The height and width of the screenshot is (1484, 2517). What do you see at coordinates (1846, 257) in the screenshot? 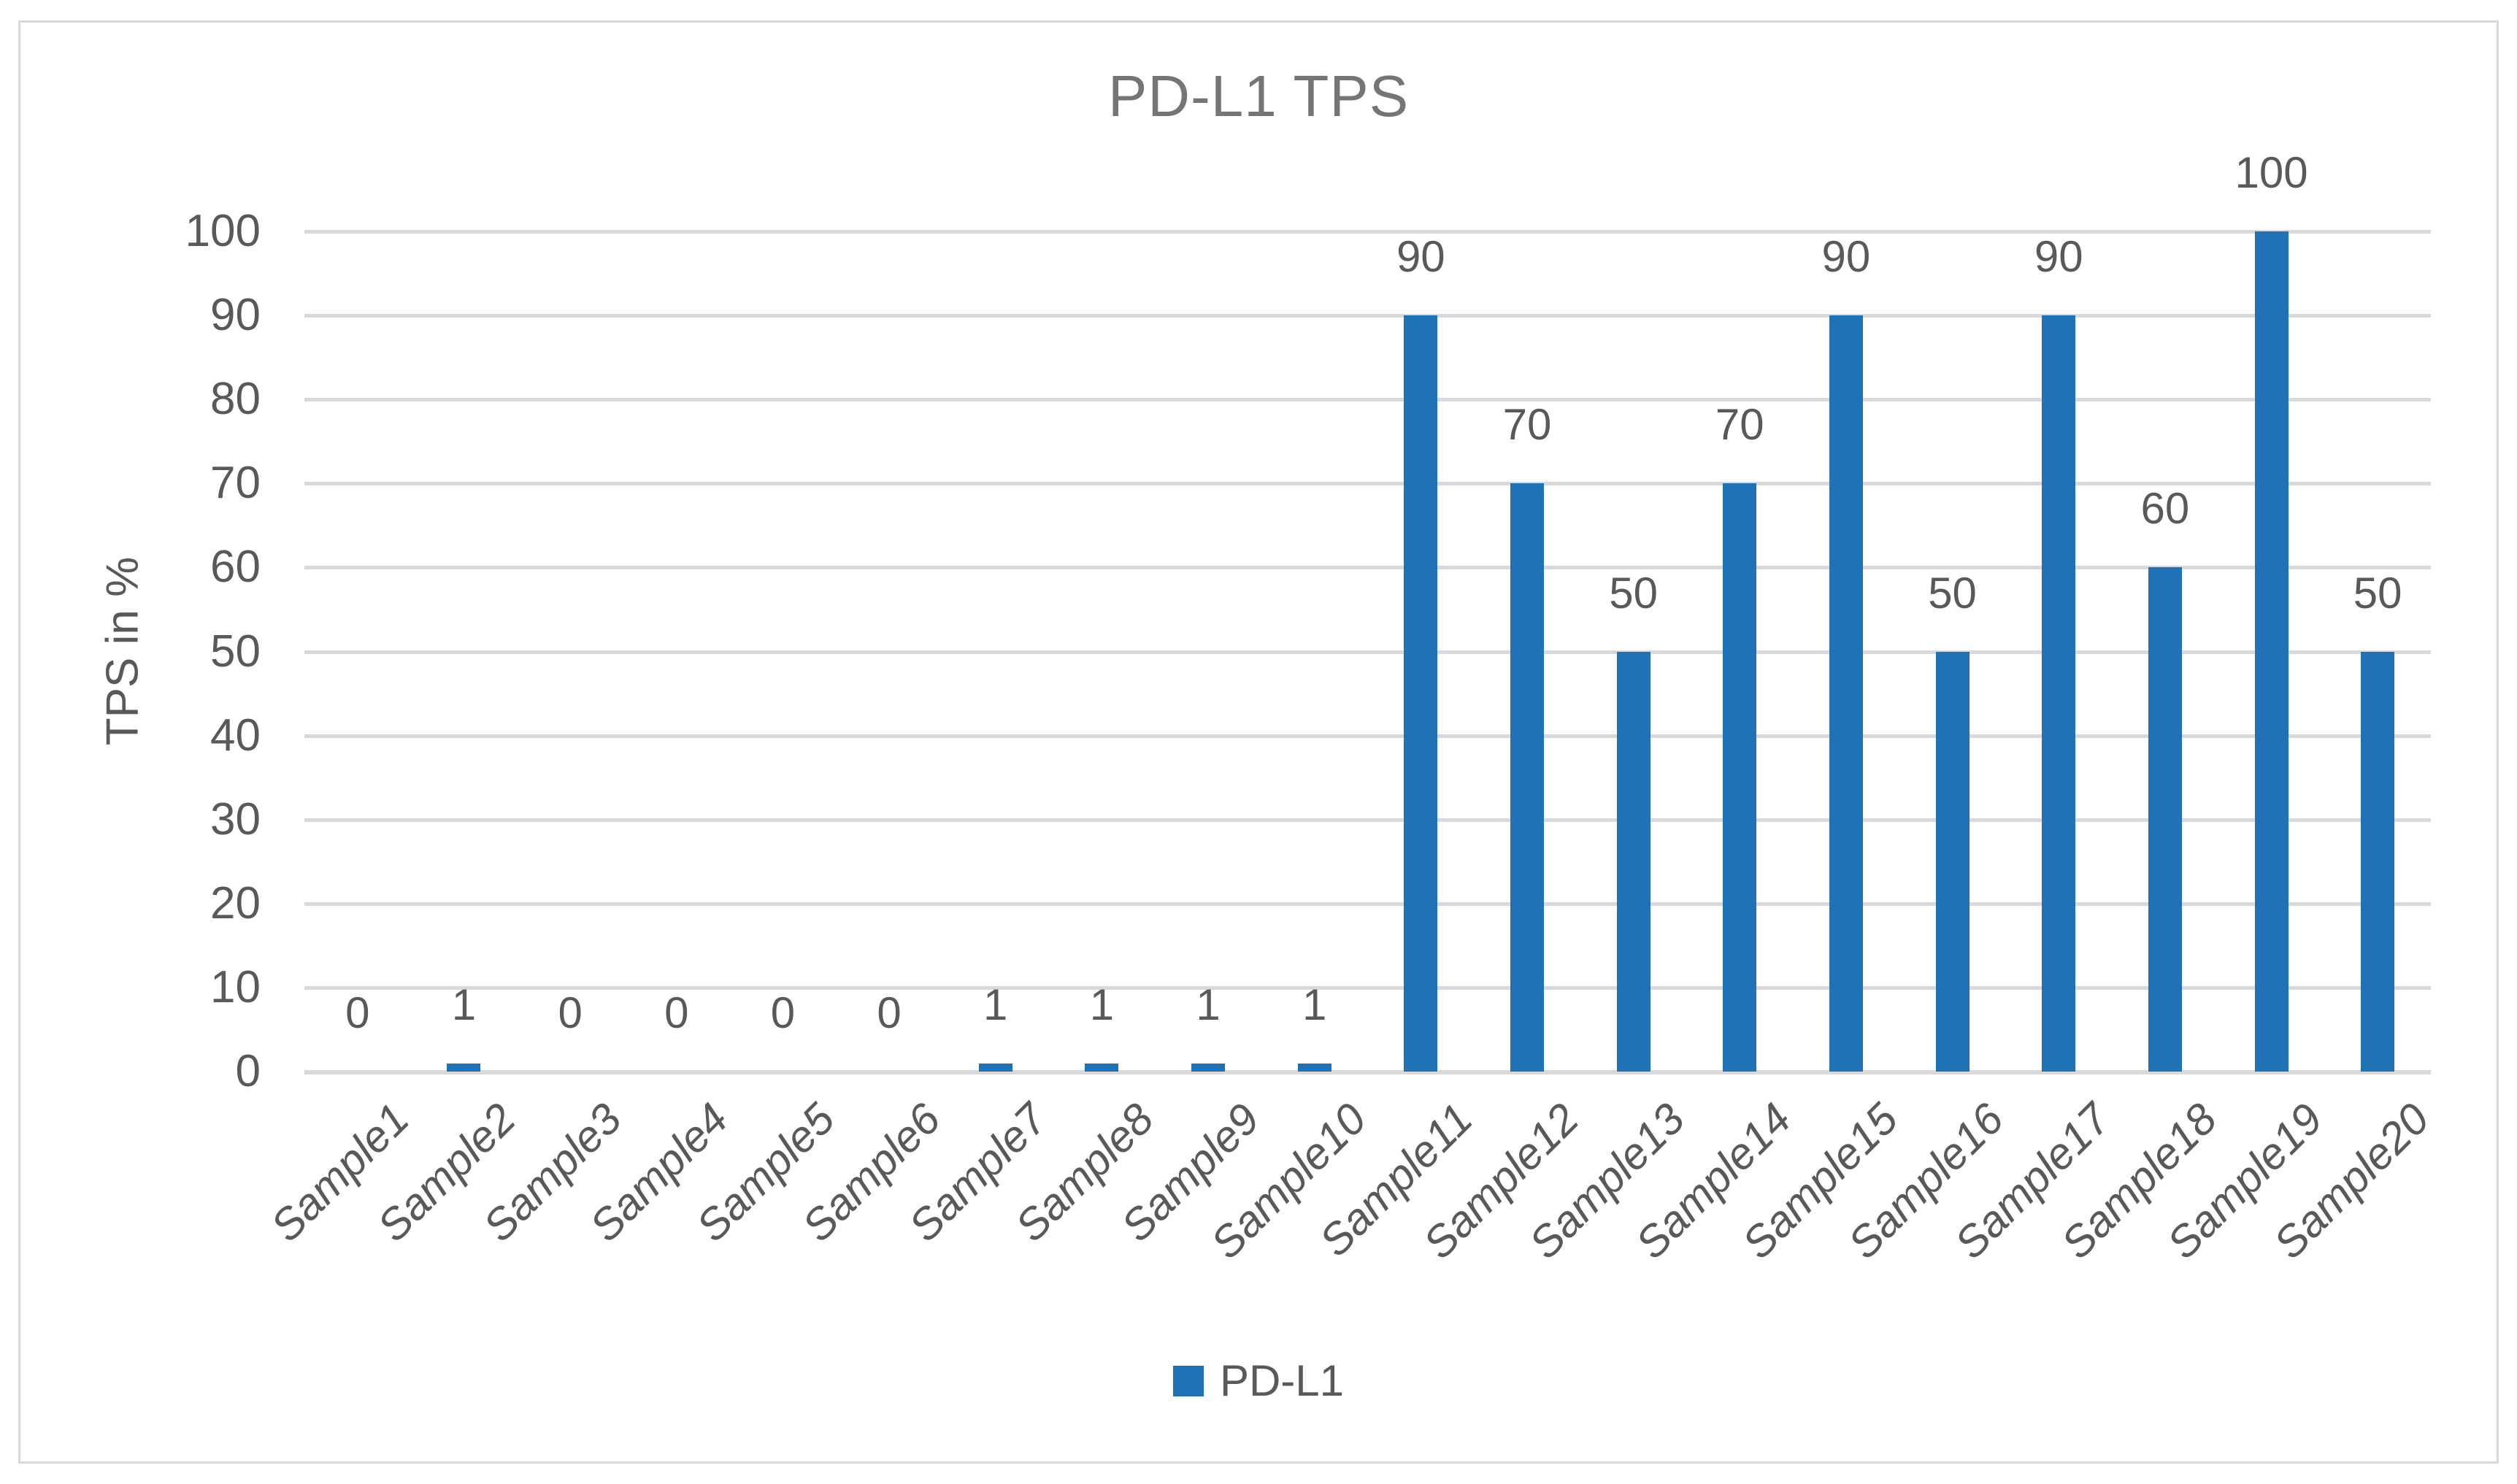
I see `data-label-sample15: 90` at bounding box center [1846, 257].